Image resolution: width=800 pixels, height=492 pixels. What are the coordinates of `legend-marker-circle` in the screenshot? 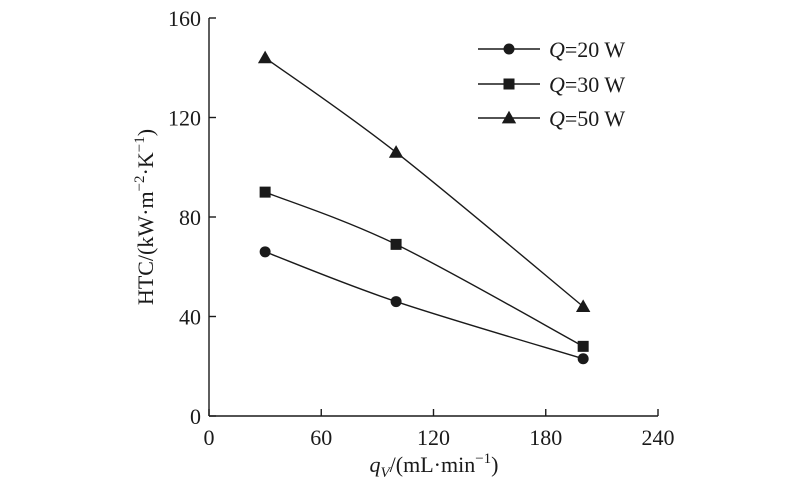 It's located at (509, 49).